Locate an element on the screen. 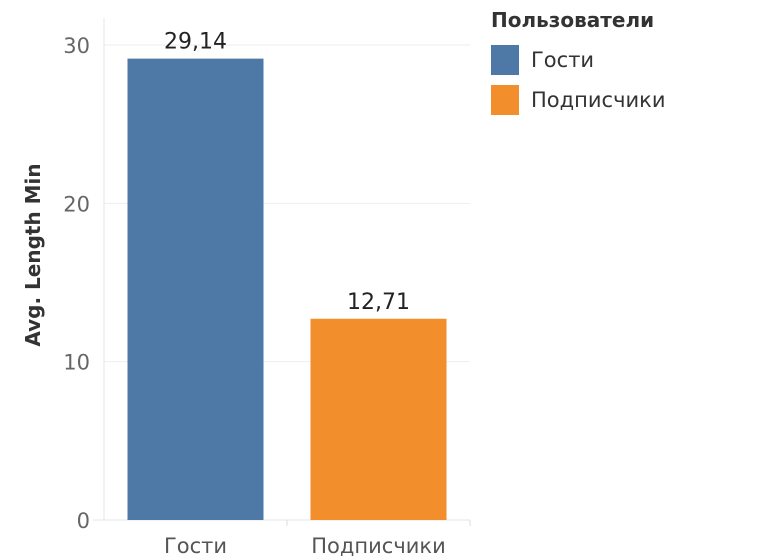 This screenshot has width=768, height=560. legend-item-guests: Гости is located at coordinates (578, 60).